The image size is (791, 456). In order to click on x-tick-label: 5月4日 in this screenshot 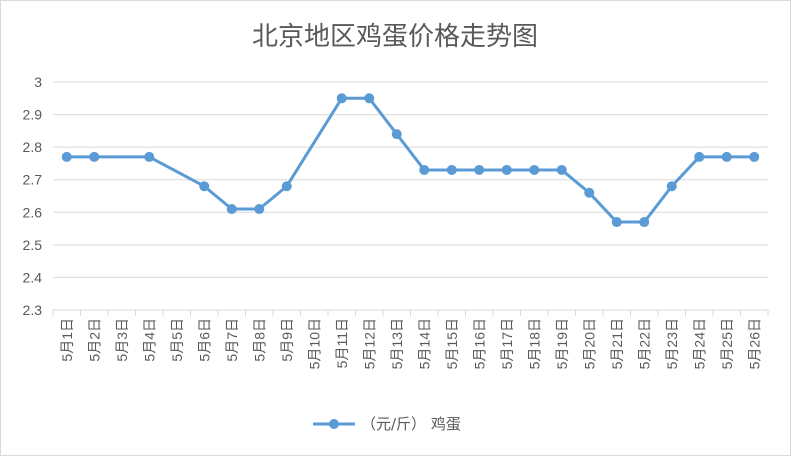, I will do `click(149, 340)`.